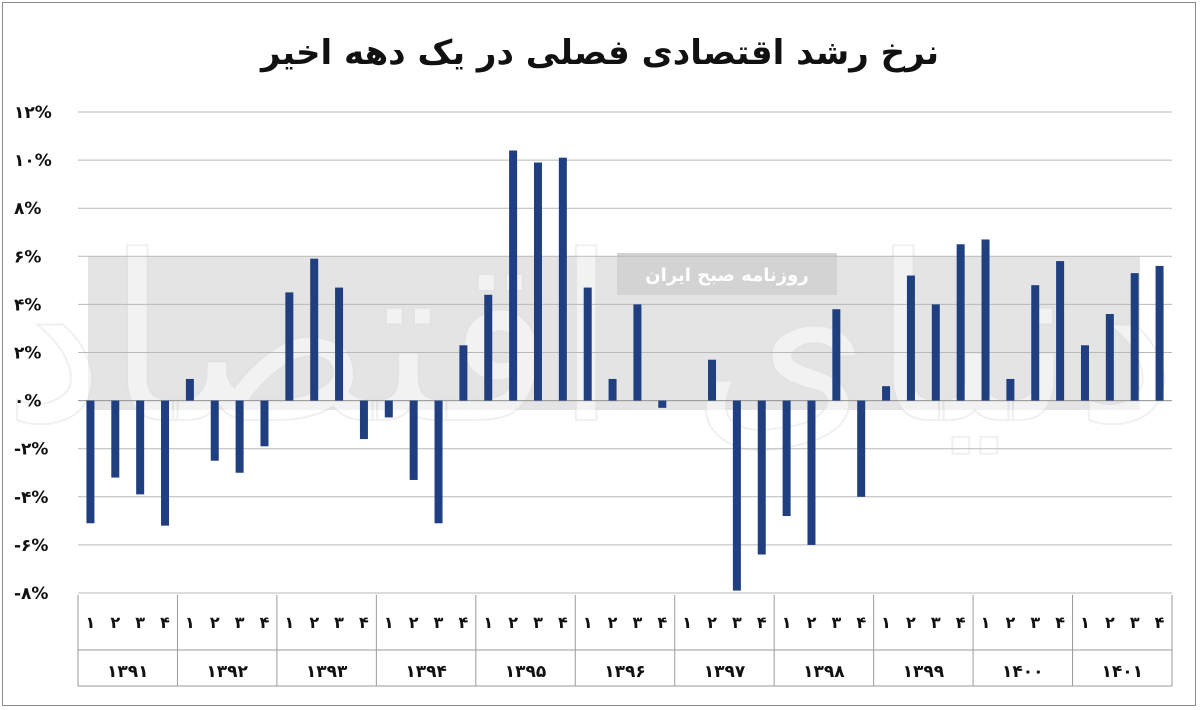 The image size is (1200, 710). Describe the element at coordinates (31, 498) in the screenshot. I see `y-tick-label: -۴%` at that location.